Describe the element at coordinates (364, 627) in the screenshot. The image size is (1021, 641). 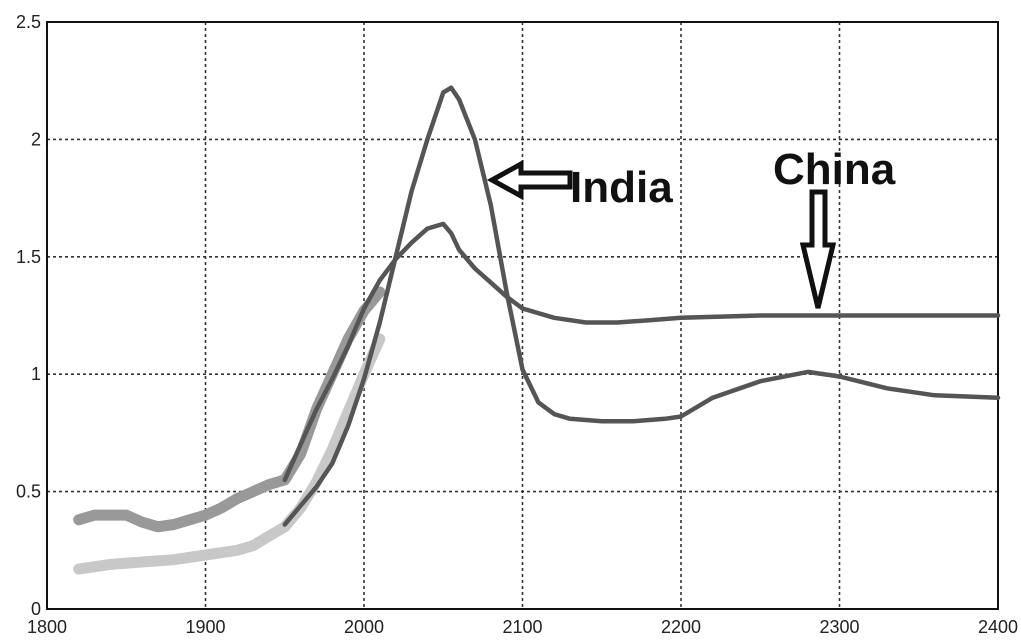
I see `x-tick-label: 2000` at that location.